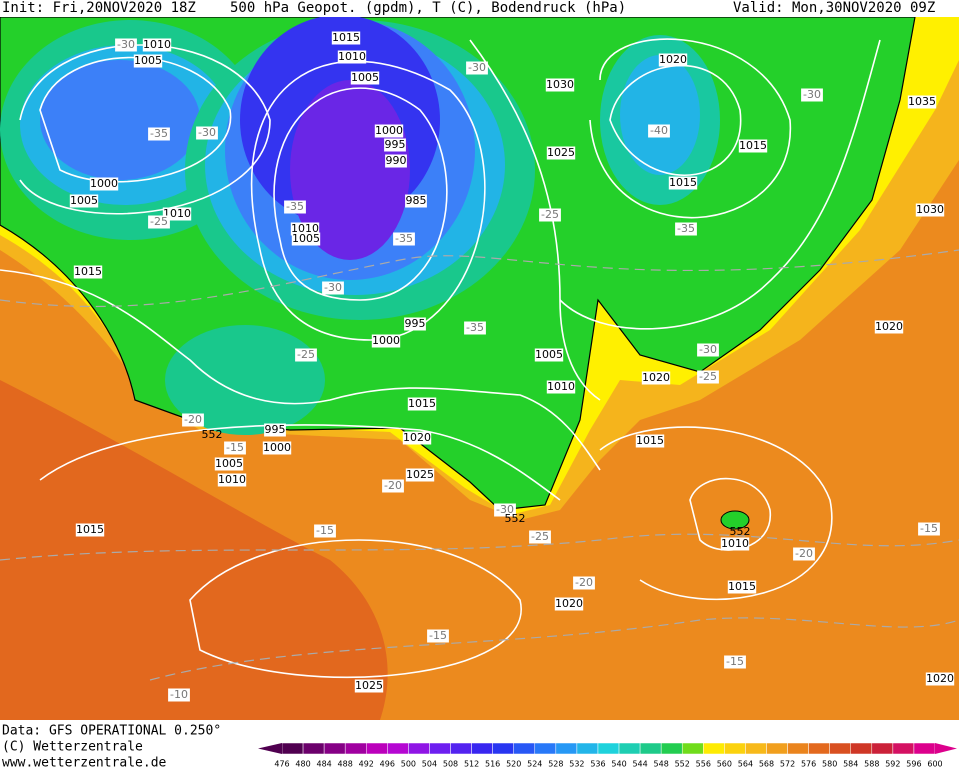 This screenshot has height=770, width=959. Describe the element at coordinates (892, 764) in the screenshot. I see `legend-label: 592` at that location.